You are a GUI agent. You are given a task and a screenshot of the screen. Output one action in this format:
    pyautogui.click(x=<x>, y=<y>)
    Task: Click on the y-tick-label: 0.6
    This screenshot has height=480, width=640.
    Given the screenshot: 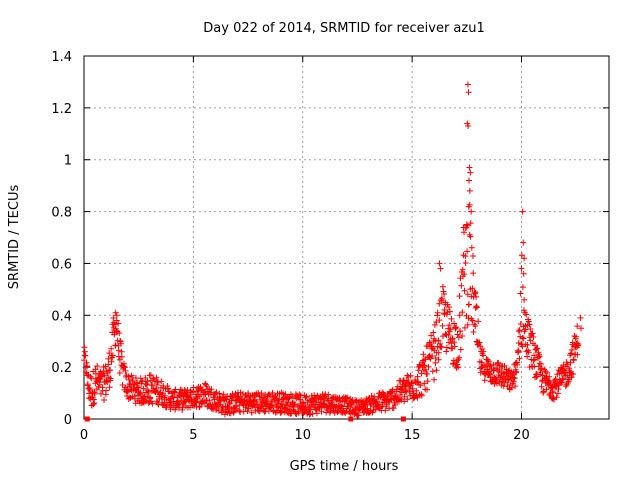 What is the action you would take?
    pyautogui.click(x=61, y=264)
    